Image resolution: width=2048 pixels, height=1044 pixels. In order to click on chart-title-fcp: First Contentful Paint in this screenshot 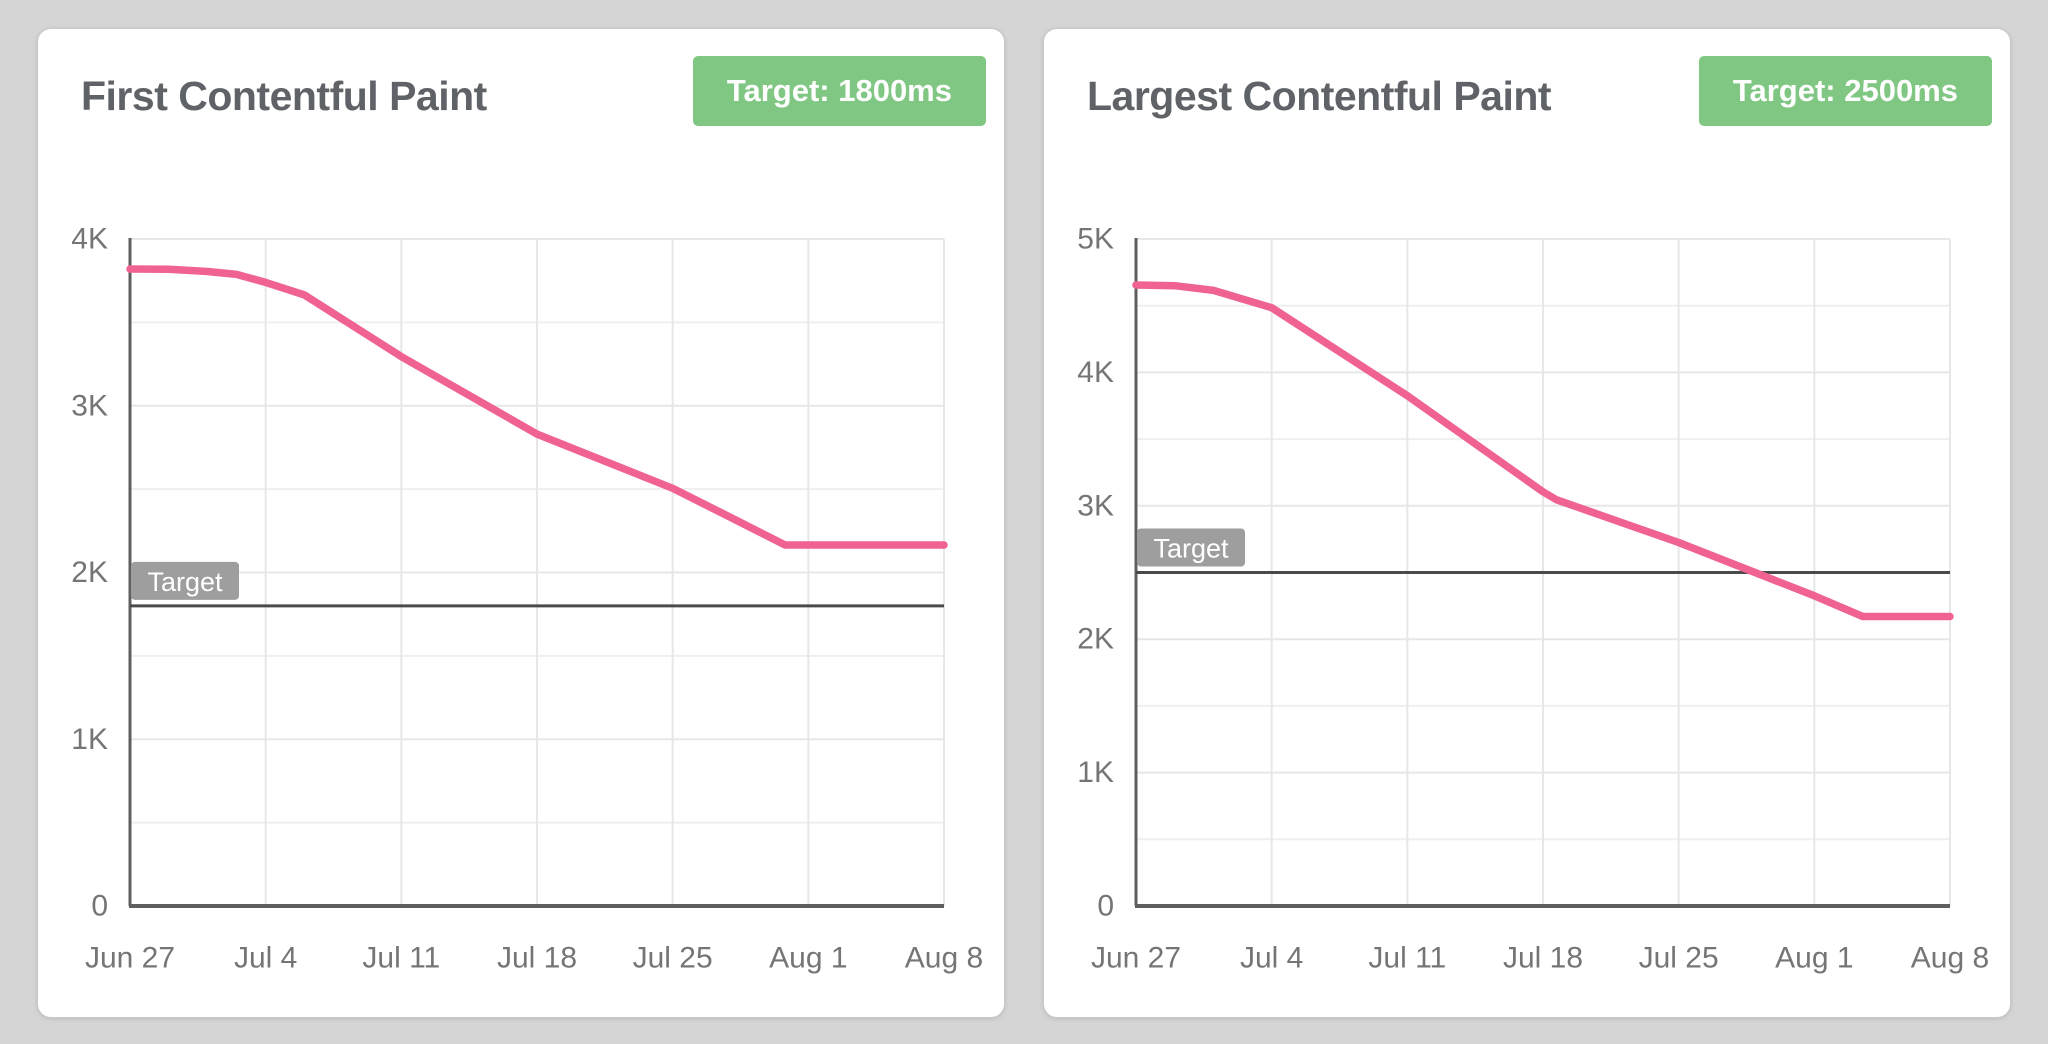, I will do `click(284, 96)`.